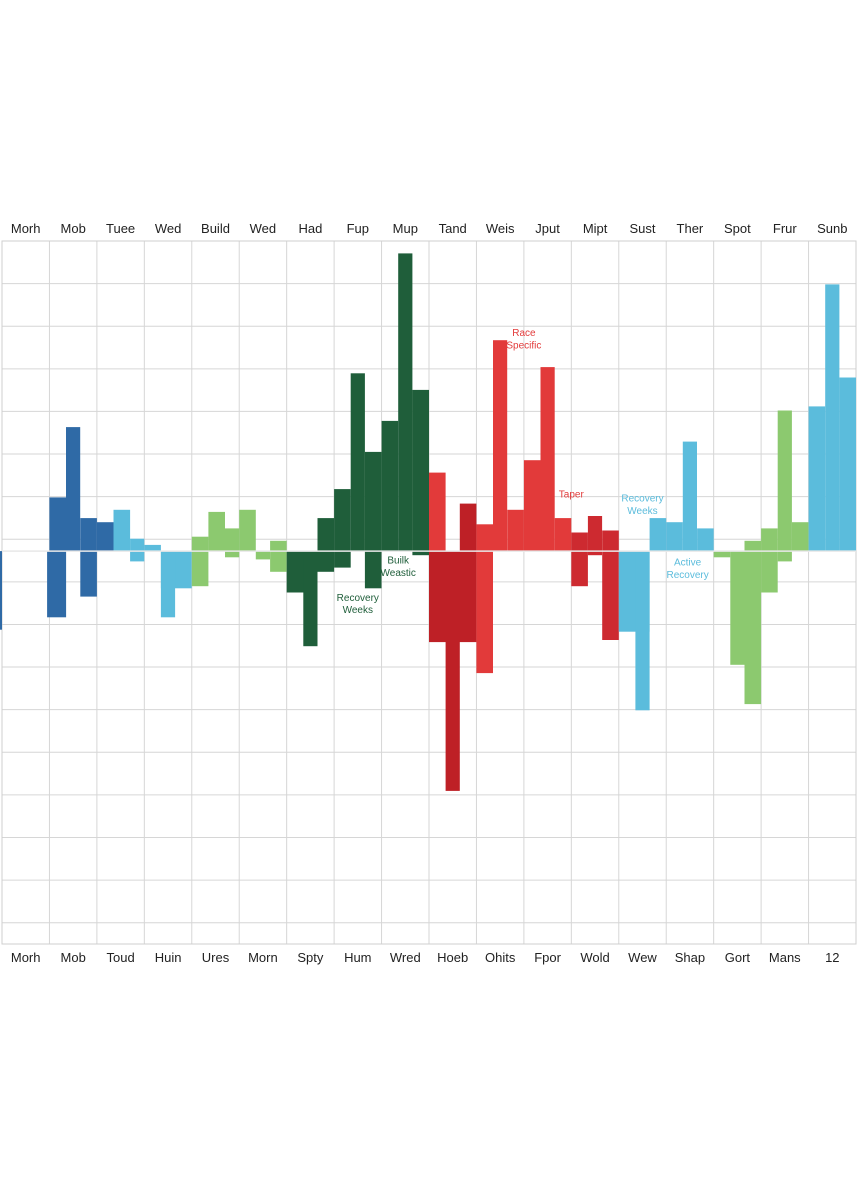 The width and height of the screenshot is (864, 1189). What do you see at coordinates (690, 228) in the screenshot?
I see `top-tick-label: Ther` at bounding box center [690, 228].